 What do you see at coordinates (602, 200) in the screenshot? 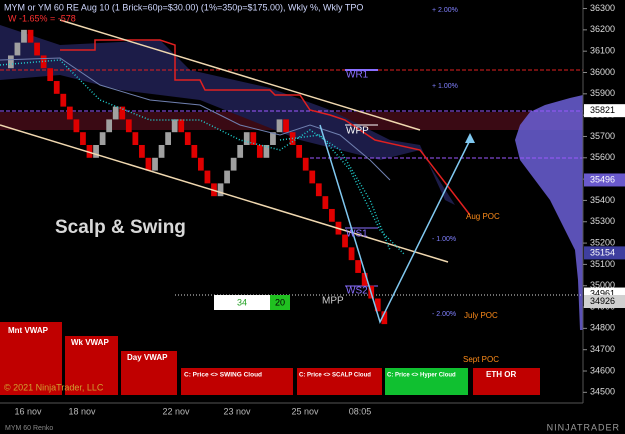
I see `price-tick-label: 35400` at bounding box center [602, 200].